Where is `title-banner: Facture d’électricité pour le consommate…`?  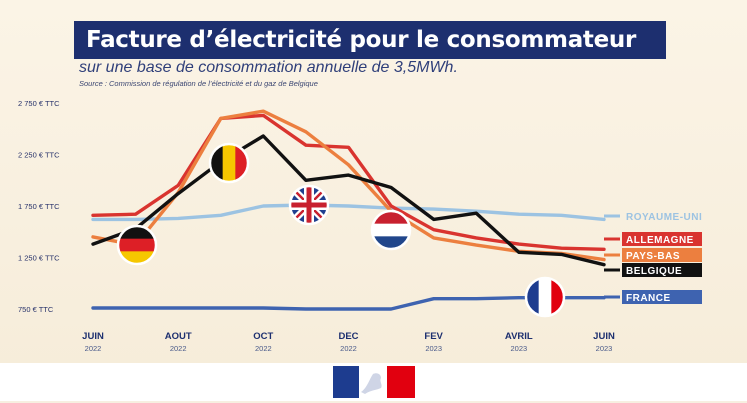
title-banner: Facture d’électricité pour le consommate… is located at coordinates (370, 40).